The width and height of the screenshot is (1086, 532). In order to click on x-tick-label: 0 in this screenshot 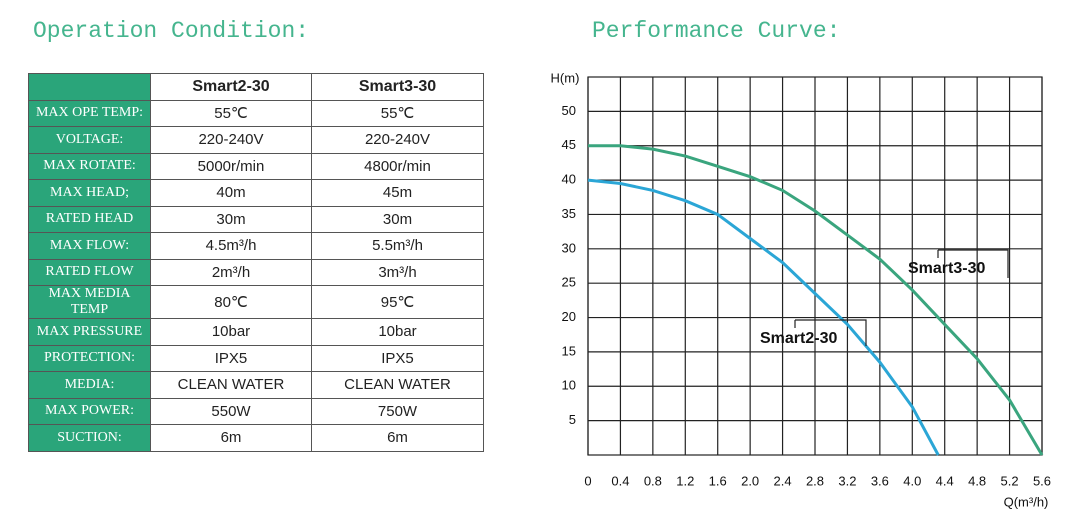, I will do `click(587, 480)`.